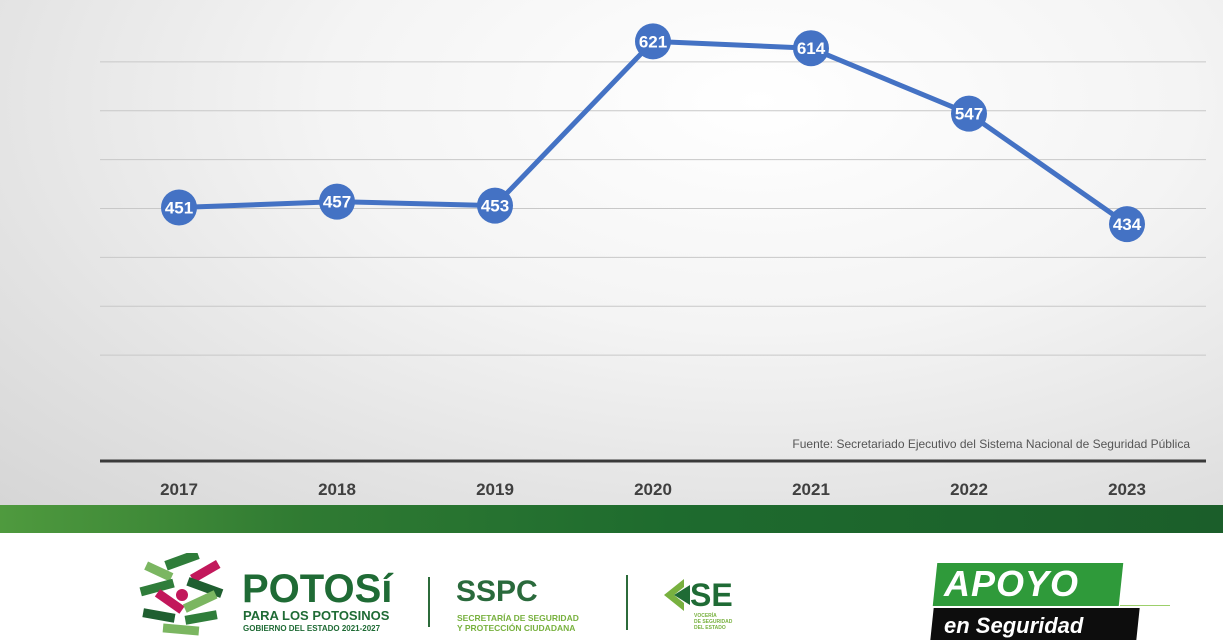  What do you see at coordinates (969, 489) in the screenshot?
I see `x-tick-label: 2022` at bounding box center [969, 489].